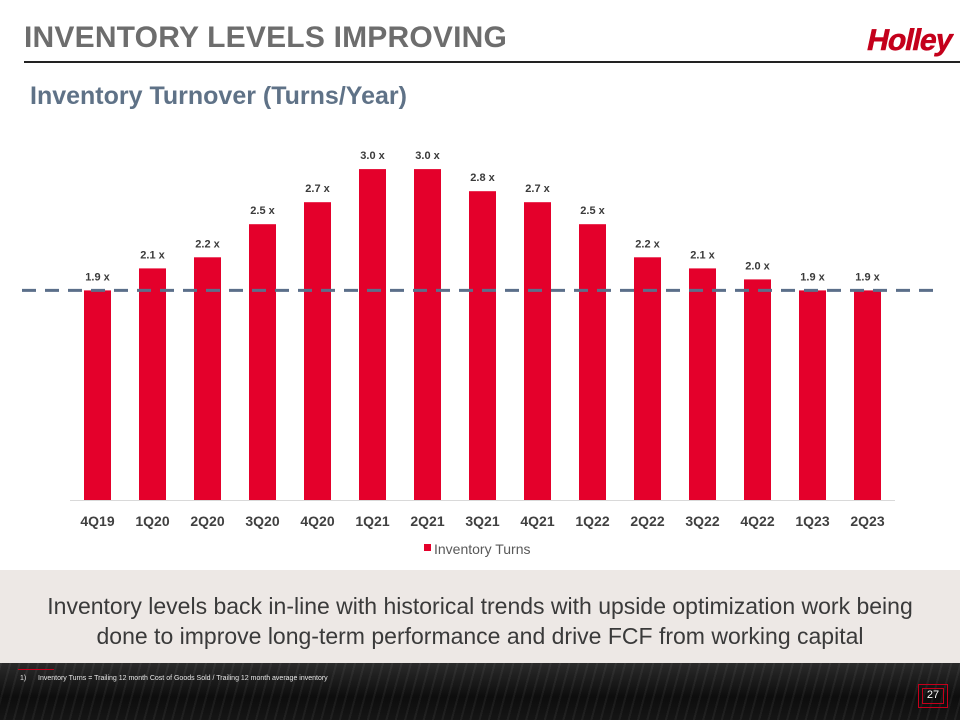 The width and height of the screenshot is (960, 720). I want to click on x-tick-1Q22: 1Q22, so click(592, 521).